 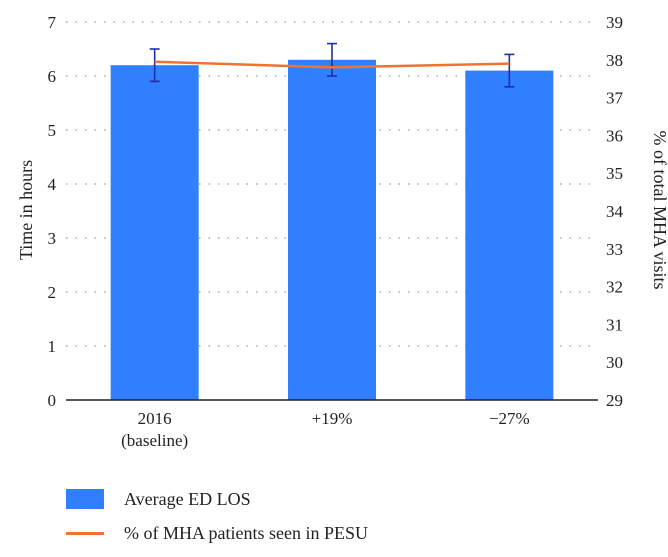 I want to click on y-axis-label: Time in hours, so click(x=26, y=210).